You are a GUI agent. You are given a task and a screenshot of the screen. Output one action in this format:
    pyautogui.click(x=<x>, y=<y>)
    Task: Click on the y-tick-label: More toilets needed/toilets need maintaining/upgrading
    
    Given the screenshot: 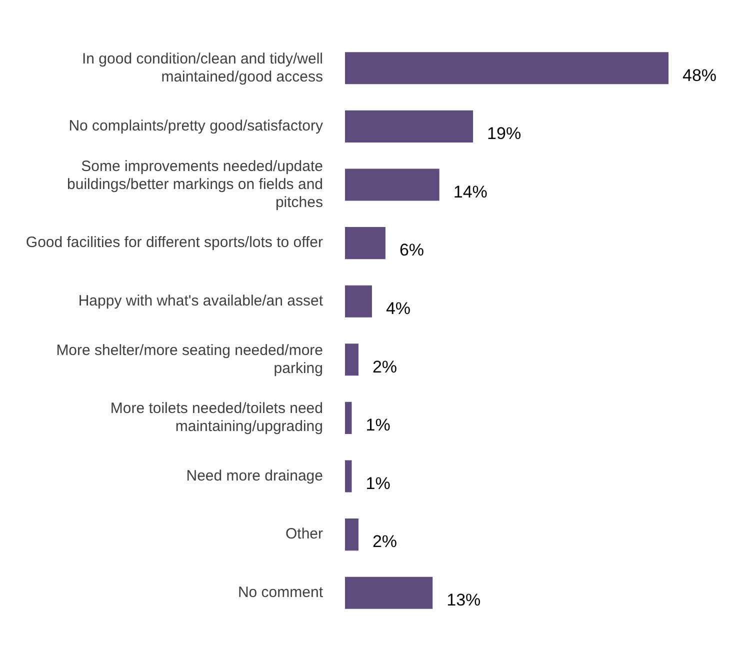 What is the action you would take?
    pyautogui.click(x=216, y=418)
    